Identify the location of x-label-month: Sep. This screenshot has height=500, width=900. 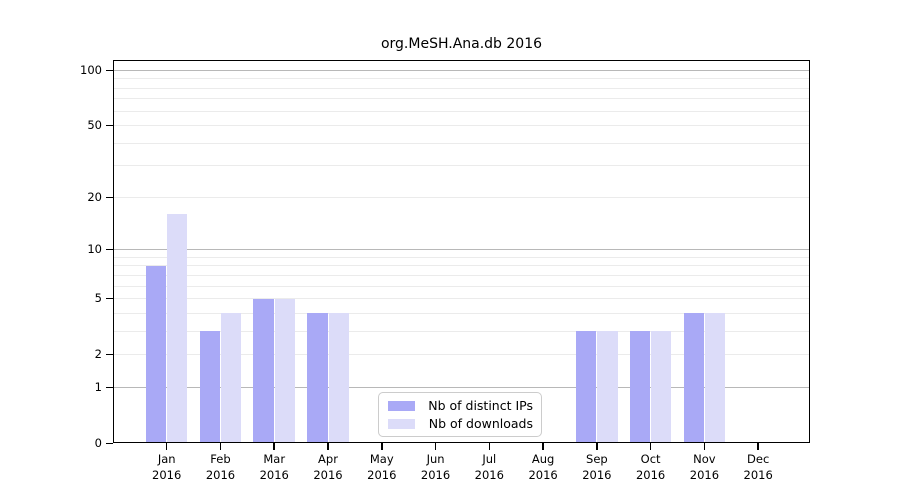
(597, 459).